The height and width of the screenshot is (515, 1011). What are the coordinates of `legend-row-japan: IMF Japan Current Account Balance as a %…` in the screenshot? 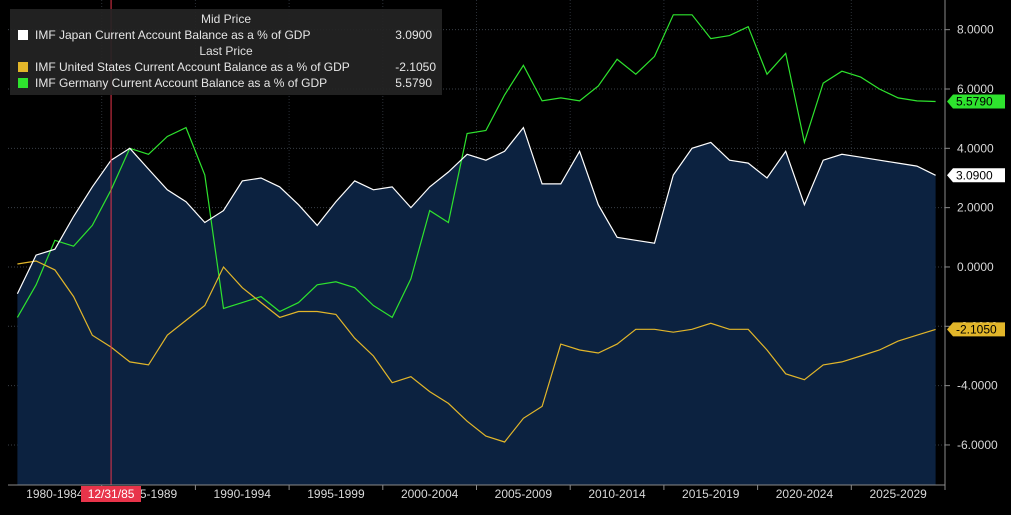 It's located at (228, 35).